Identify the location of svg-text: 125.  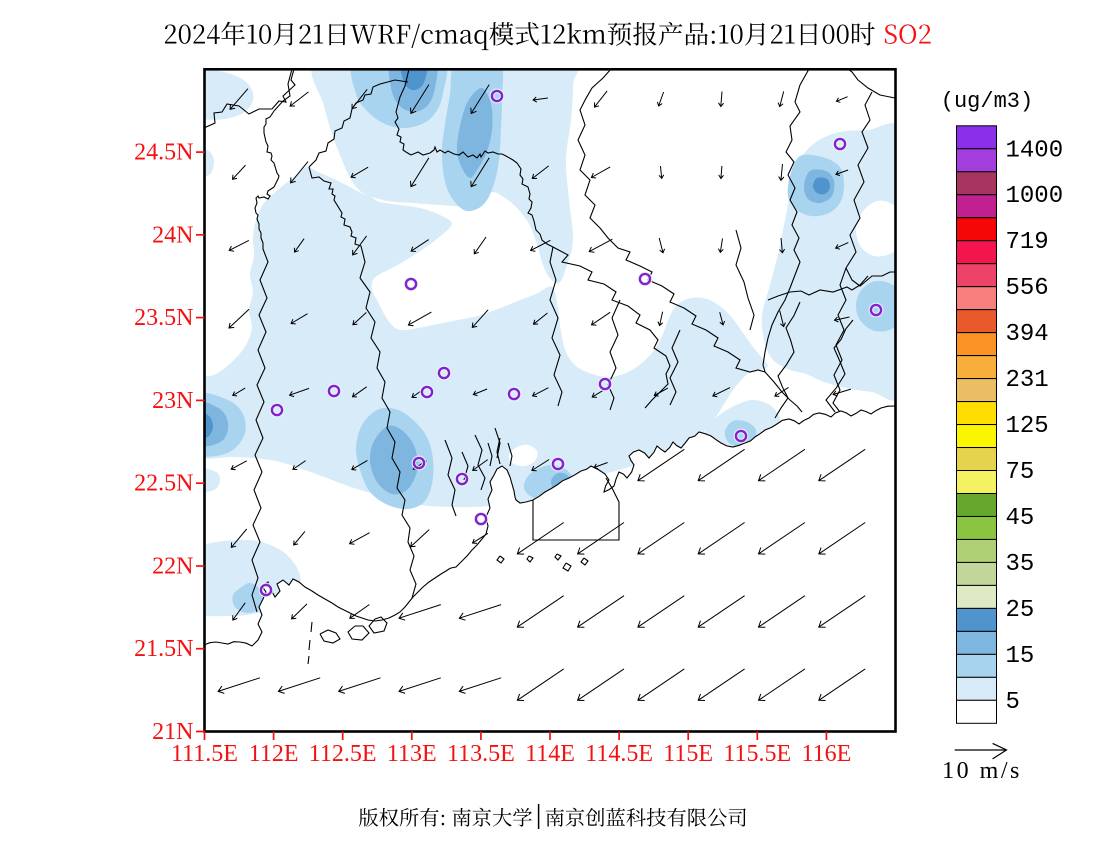
(1027, 426).